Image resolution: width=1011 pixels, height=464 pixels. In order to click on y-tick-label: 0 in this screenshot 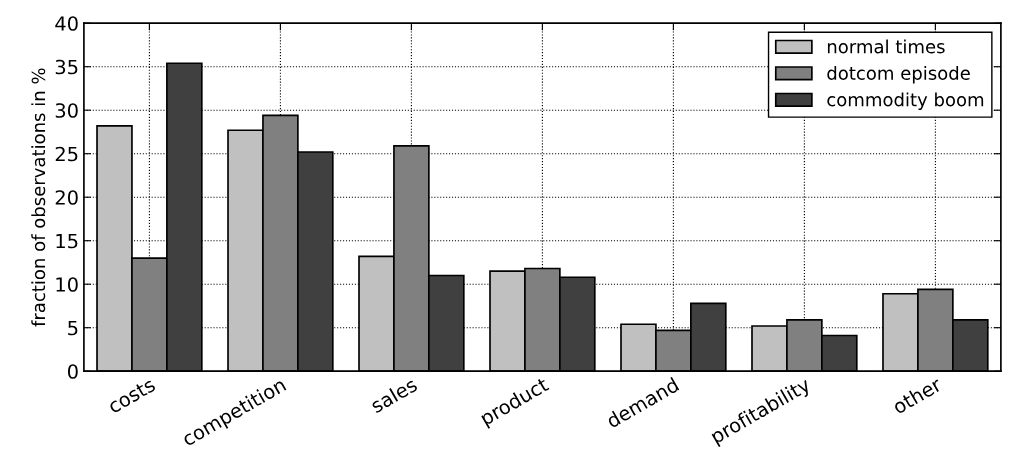, I will do `click(72, 371)`.